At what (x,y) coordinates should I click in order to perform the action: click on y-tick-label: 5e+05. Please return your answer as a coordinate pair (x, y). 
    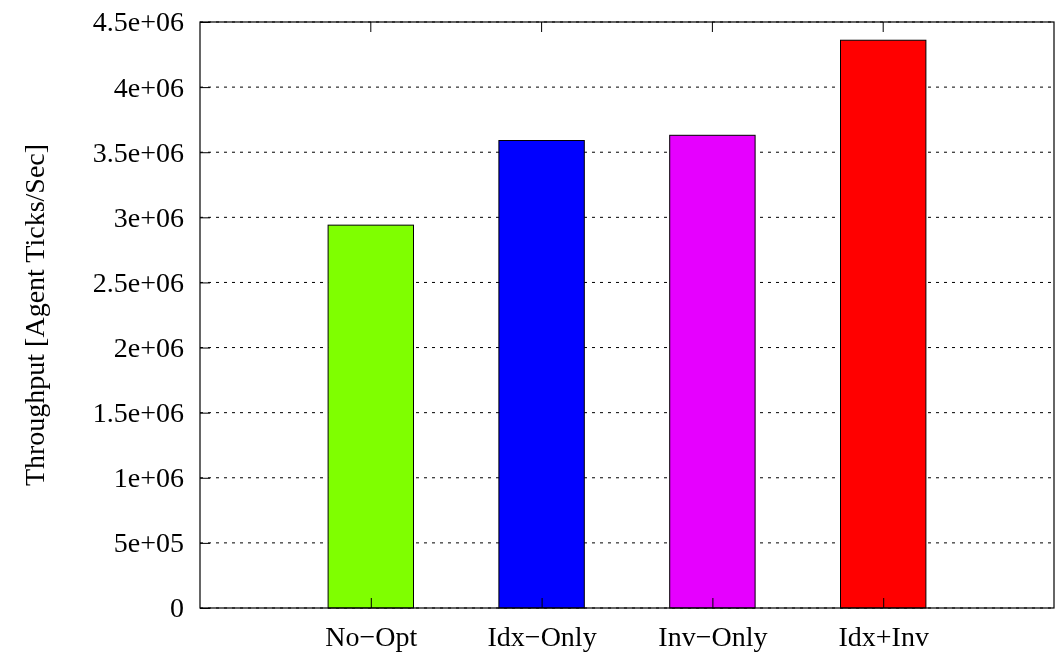
    Looking at the image, I should click on (148, 543).